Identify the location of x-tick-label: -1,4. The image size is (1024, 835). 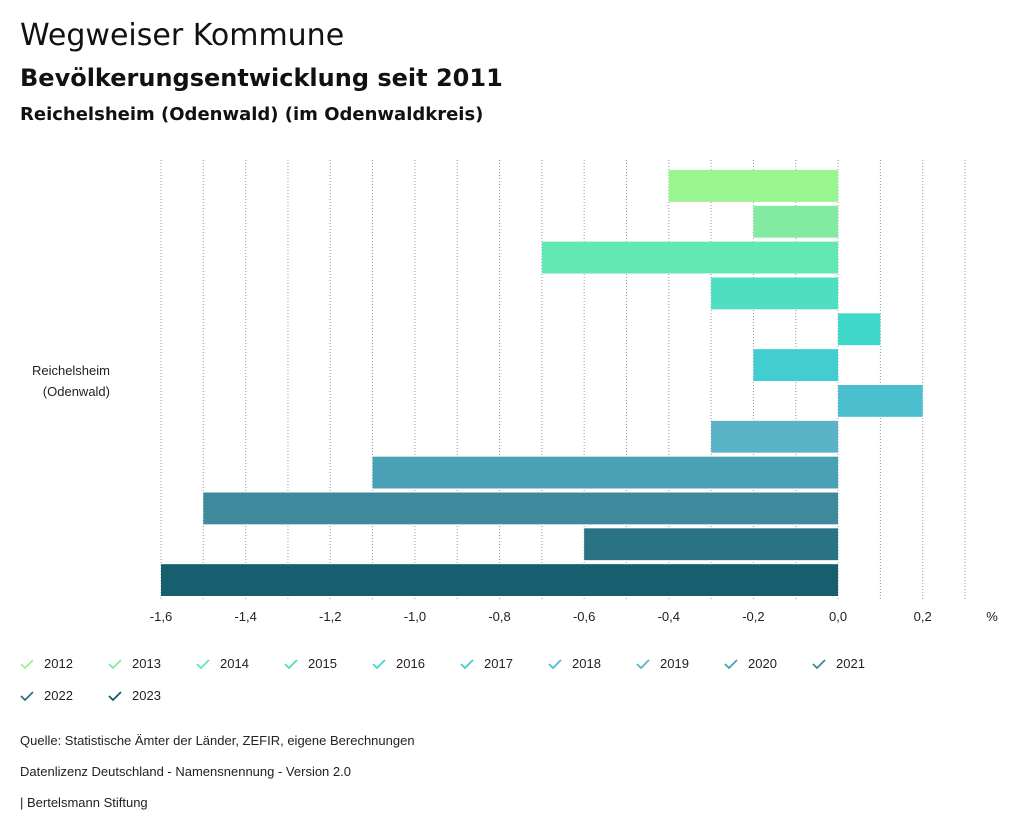
(245, 616).